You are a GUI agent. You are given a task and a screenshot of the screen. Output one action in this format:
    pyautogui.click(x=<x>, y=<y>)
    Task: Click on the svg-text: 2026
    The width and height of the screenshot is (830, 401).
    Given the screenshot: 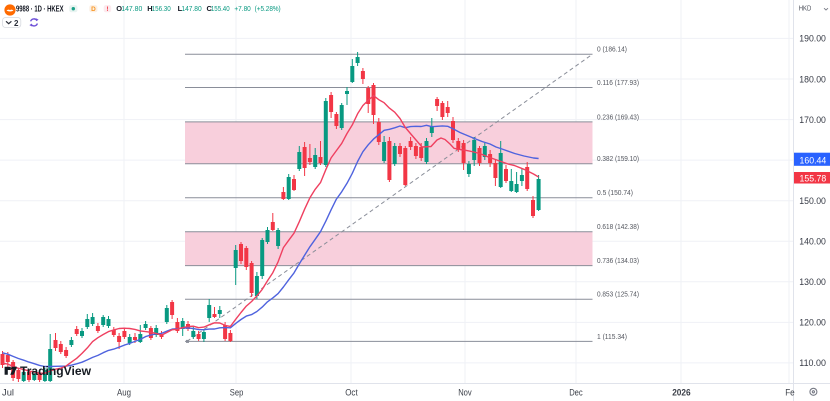 What is the action you would take?
    pyautogui.click(x=681, y=392)
    